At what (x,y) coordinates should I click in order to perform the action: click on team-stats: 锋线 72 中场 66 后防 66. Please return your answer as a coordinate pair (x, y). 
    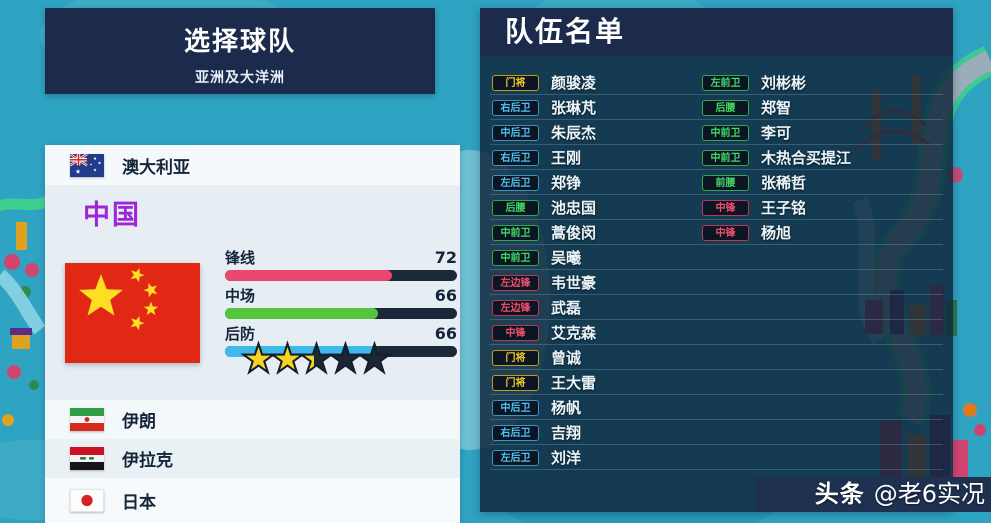
    Looking at the image, I should click on (341, 304).